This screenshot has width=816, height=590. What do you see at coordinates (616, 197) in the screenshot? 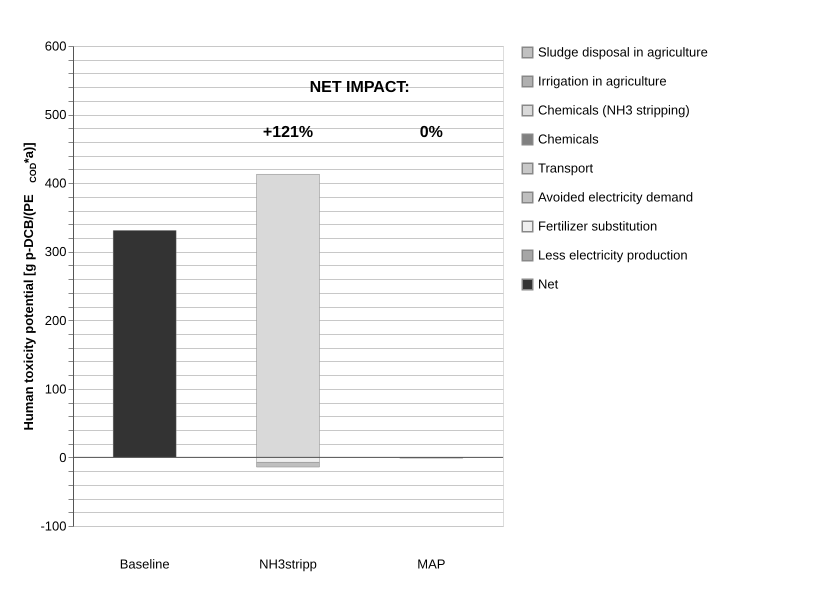
I see `legend-label: Avoided electricity demand` at bounding box center [616, 197].